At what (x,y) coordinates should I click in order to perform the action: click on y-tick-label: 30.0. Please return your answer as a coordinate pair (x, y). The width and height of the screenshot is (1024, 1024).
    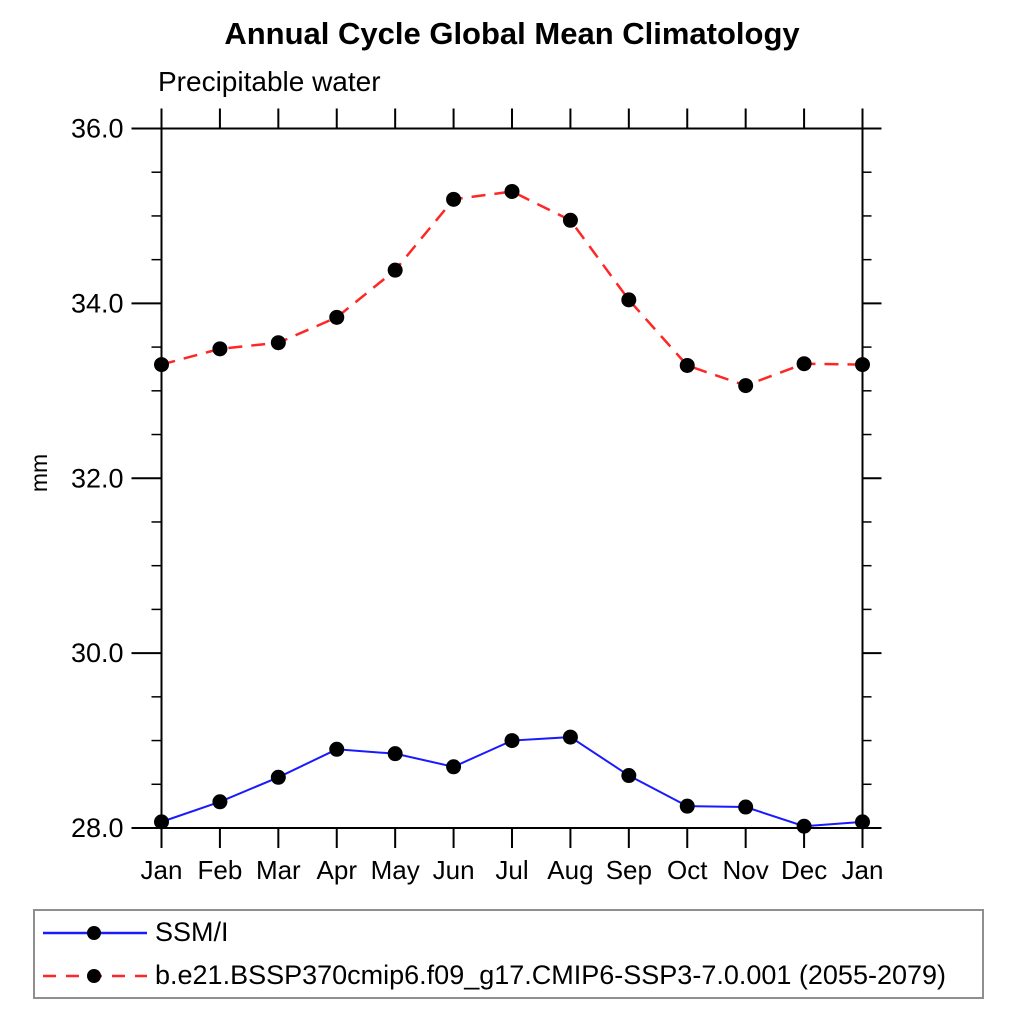
    Looking at the image, I should click on (97, 653).